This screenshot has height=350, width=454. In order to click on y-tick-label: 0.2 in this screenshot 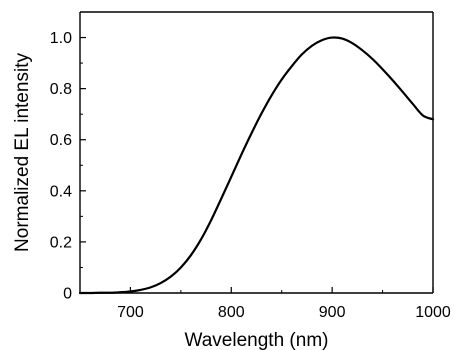, I will do `click(61, 242)`.